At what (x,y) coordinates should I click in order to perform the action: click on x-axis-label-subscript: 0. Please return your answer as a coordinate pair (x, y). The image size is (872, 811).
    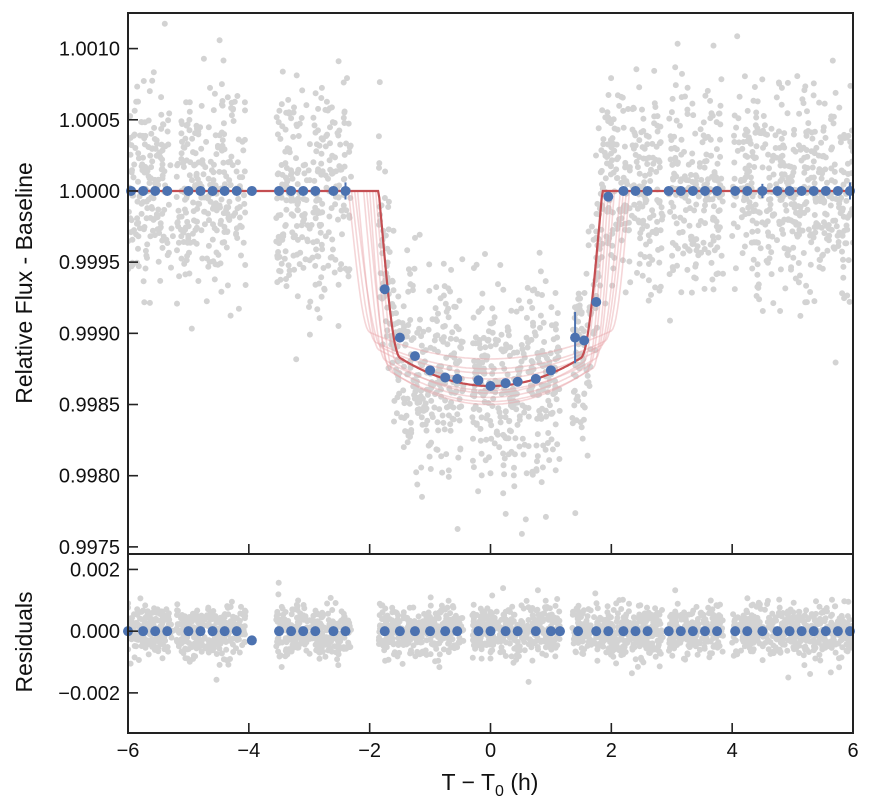
    Looking at the image, I should click on (499, 791).